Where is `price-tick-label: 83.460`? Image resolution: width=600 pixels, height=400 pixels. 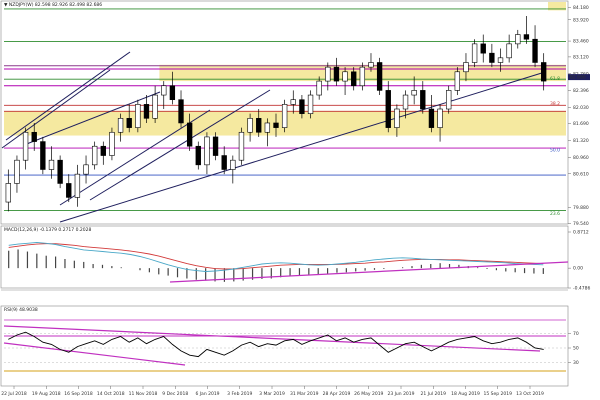 price-tick-label: 83.460 is located at coordinates (581, 42).